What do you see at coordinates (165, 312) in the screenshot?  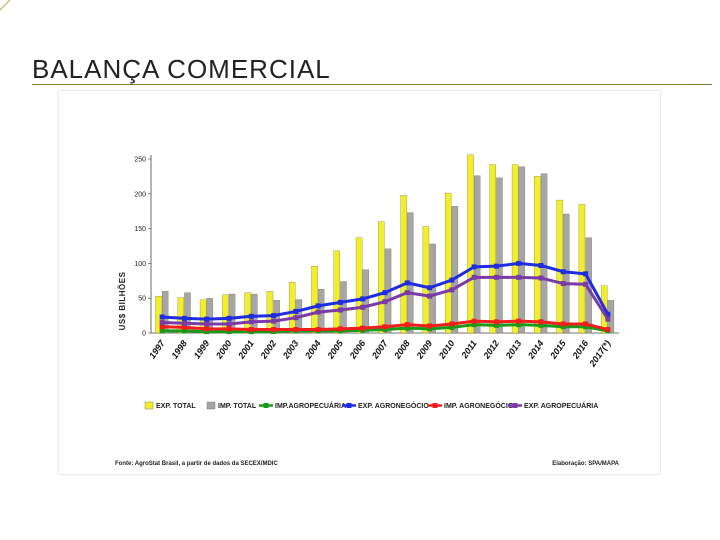 I see `bar-imp-total-1997` at bounding box center [165, 312].